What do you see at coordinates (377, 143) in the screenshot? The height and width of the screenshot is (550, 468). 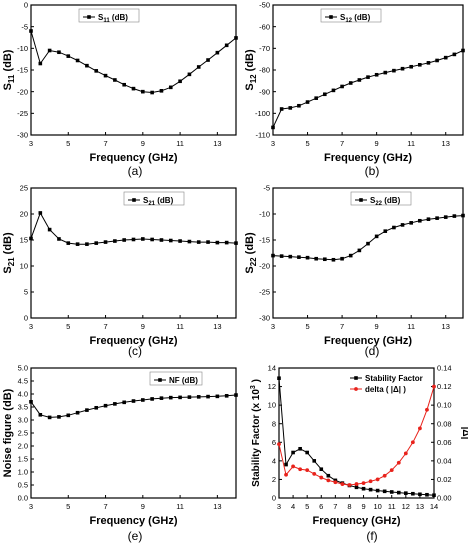 I see `x-tick-label: 9` at bounding box center [377, 143].